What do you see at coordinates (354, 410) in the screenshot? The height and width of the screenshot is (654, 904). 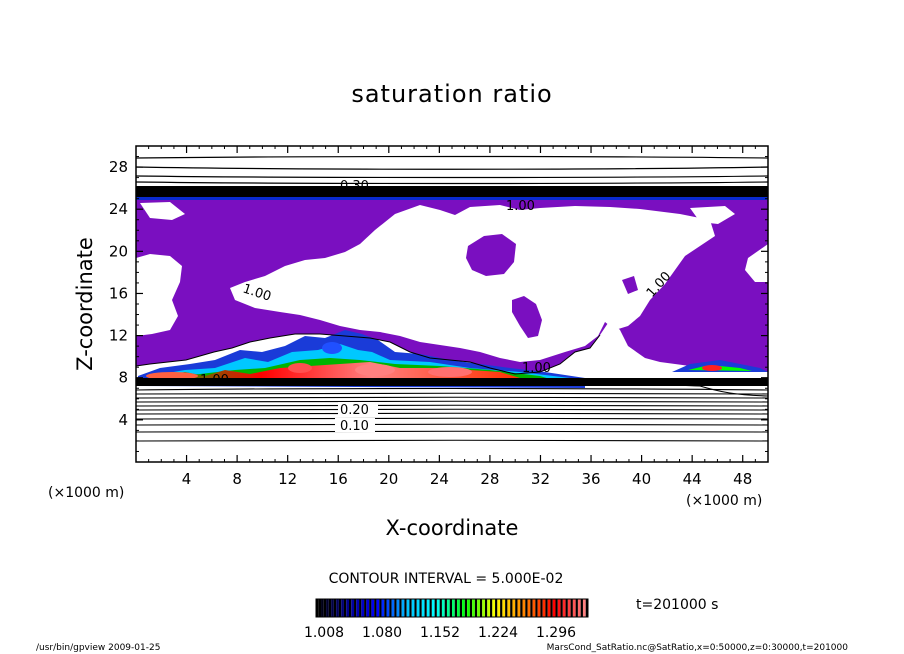 I see `contour-label: 0.20` at bounding box center [354, 410].